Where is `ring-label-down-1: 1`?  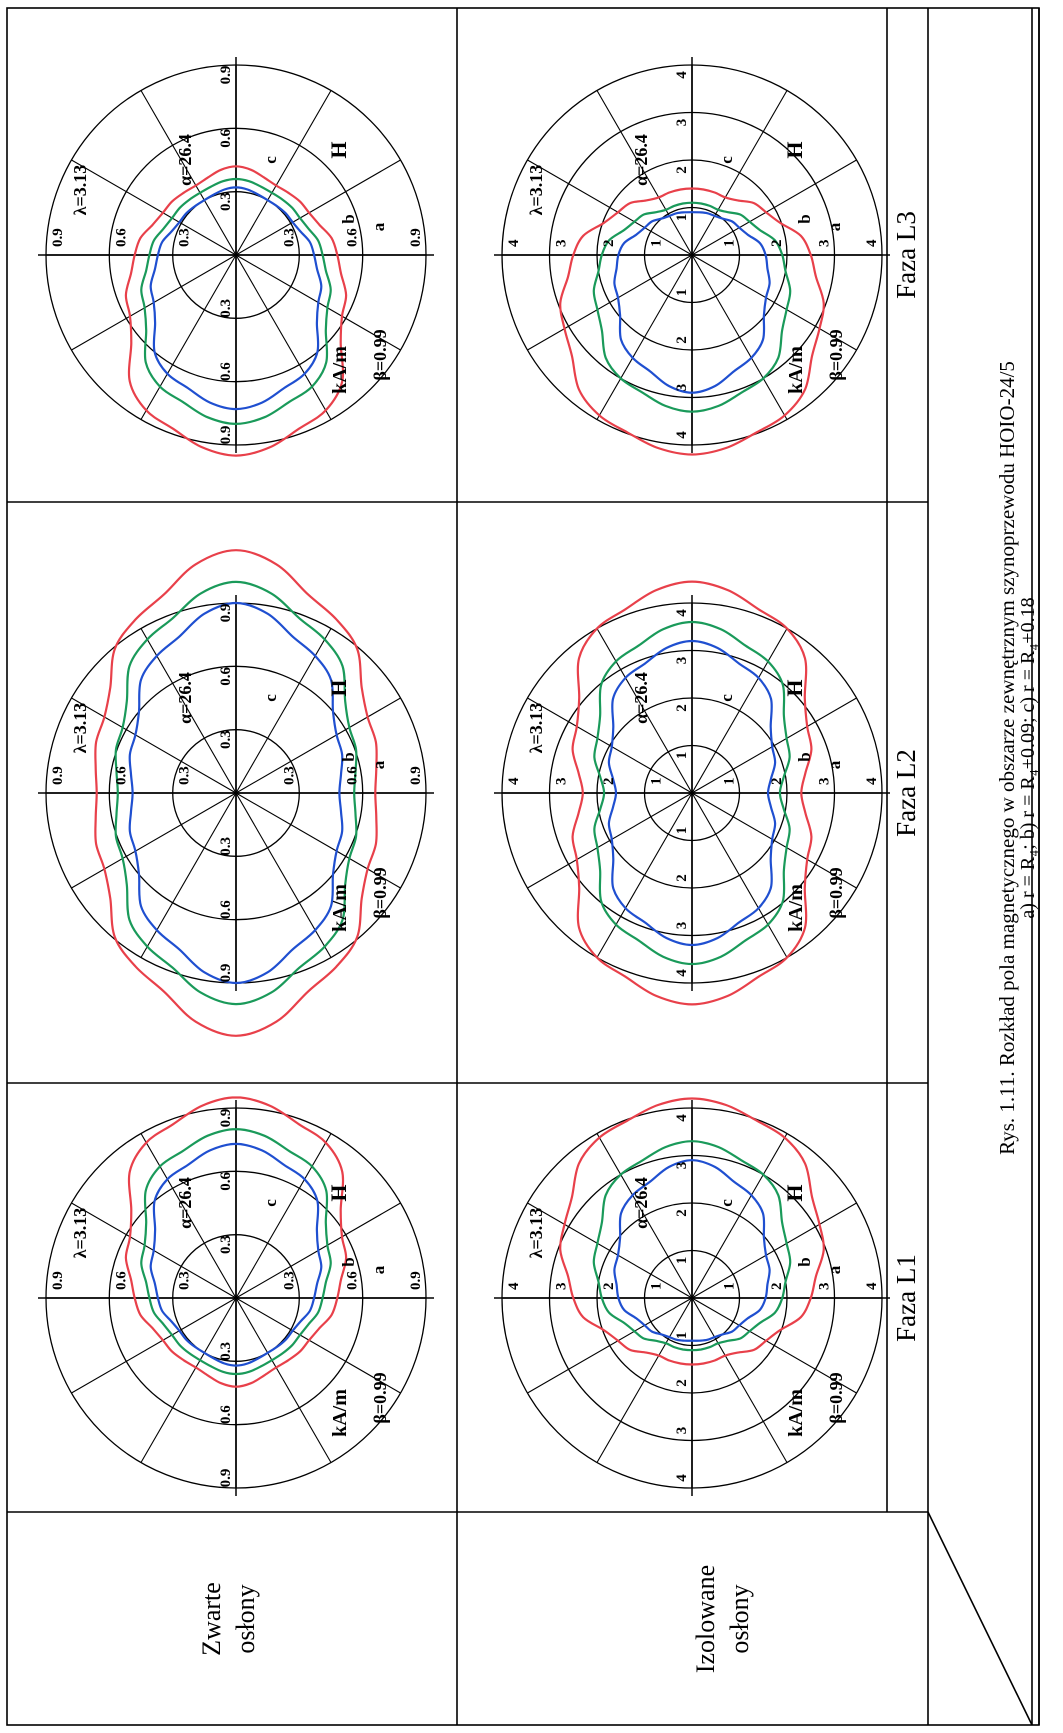
ring-label-down-1: 1 is located at coordinates (657, 1287).